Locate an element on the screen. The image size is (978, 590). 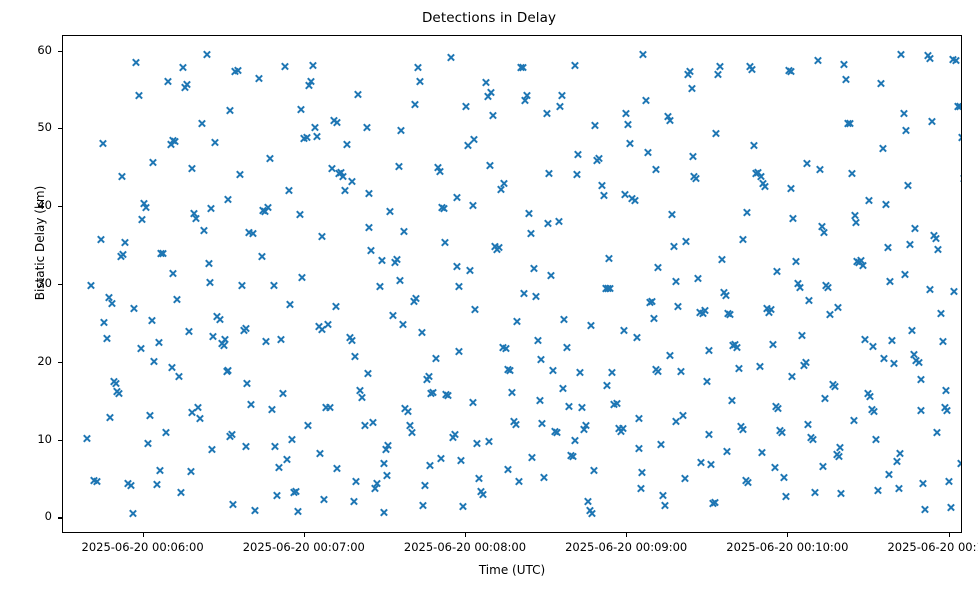
y-tick-label: 0 is located at coordinates (48, 516).